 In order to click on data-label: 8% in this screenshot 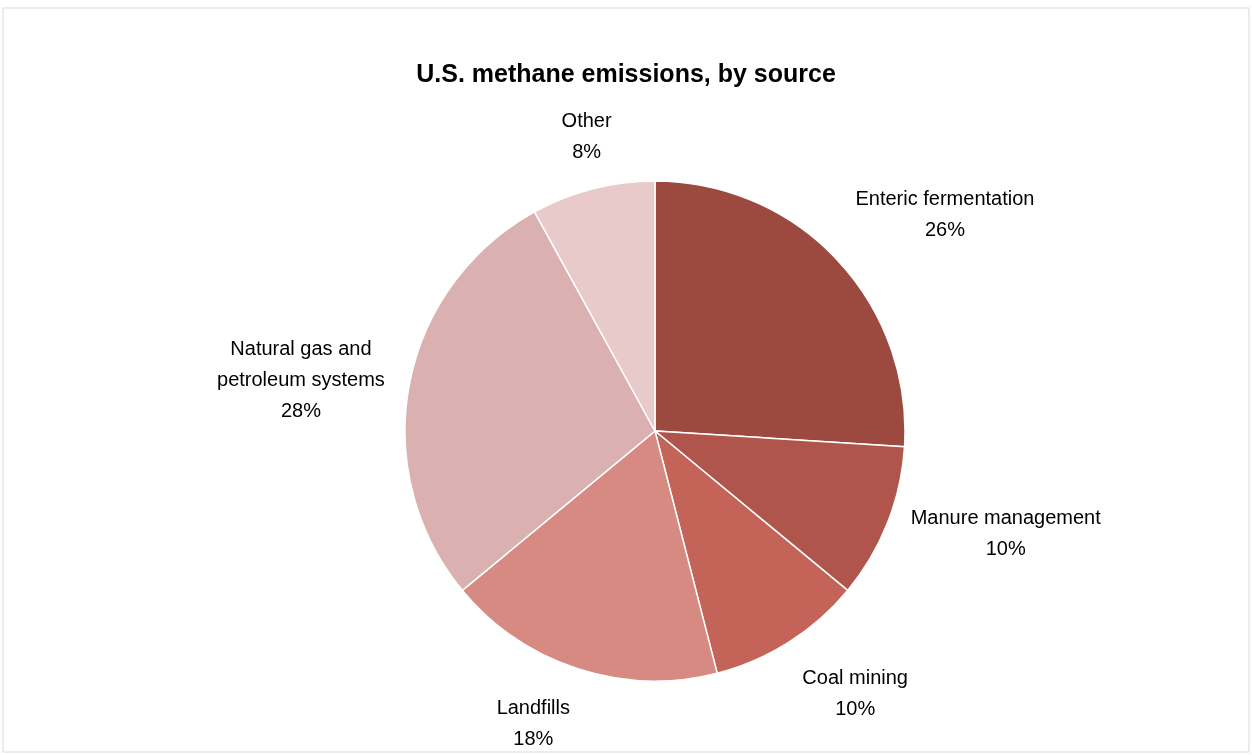, I will do `click(587, 150)`.